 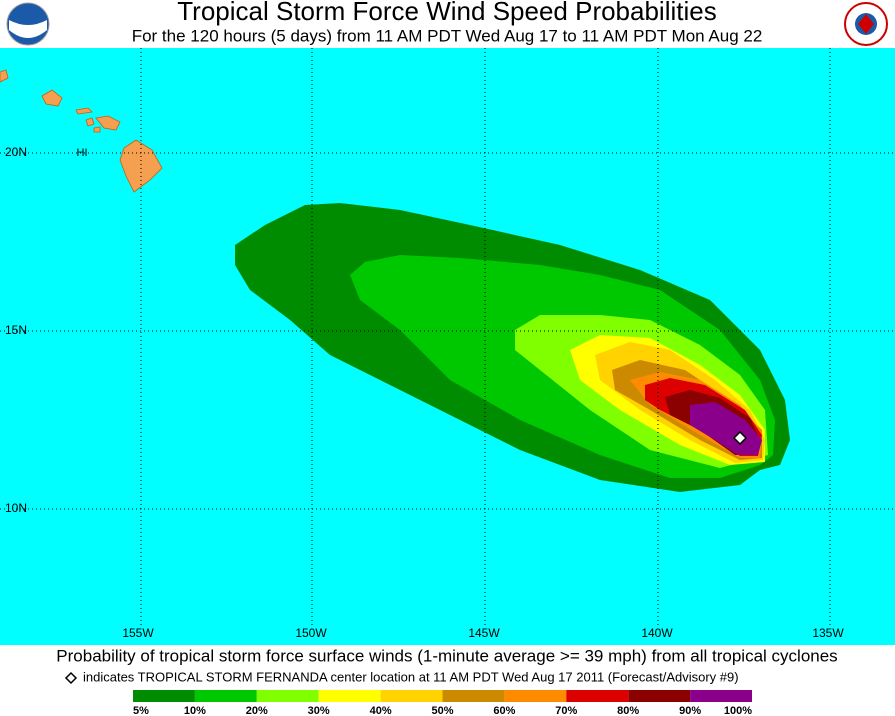 I want to click on legend-label: 10%, so click(x=195, y=710).